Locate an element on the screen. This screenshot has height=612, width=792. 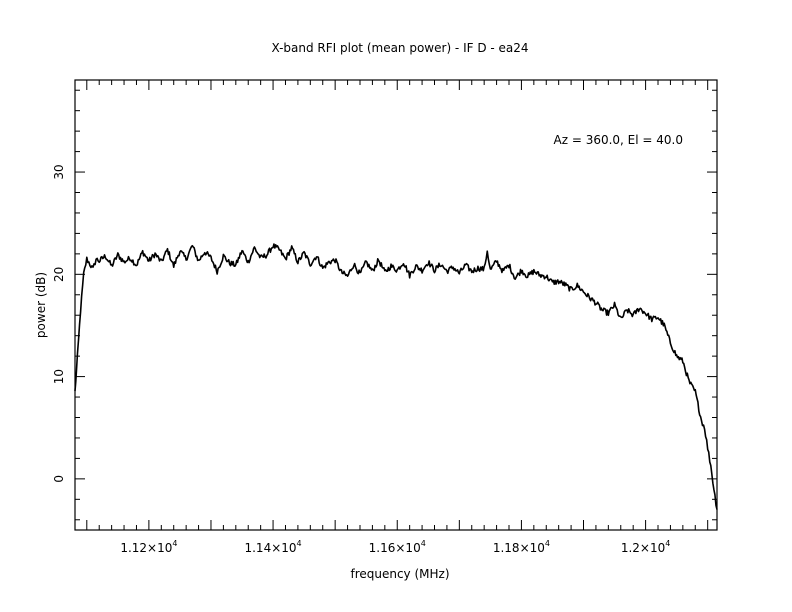
x-tick-label: 1.12×104 is located at coordinates (148, 547).